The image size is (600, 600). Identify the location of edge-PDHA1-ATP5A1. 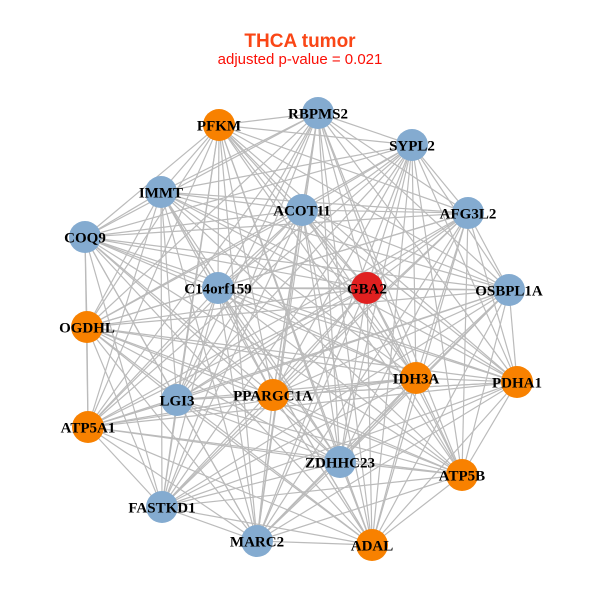
(302, 404).